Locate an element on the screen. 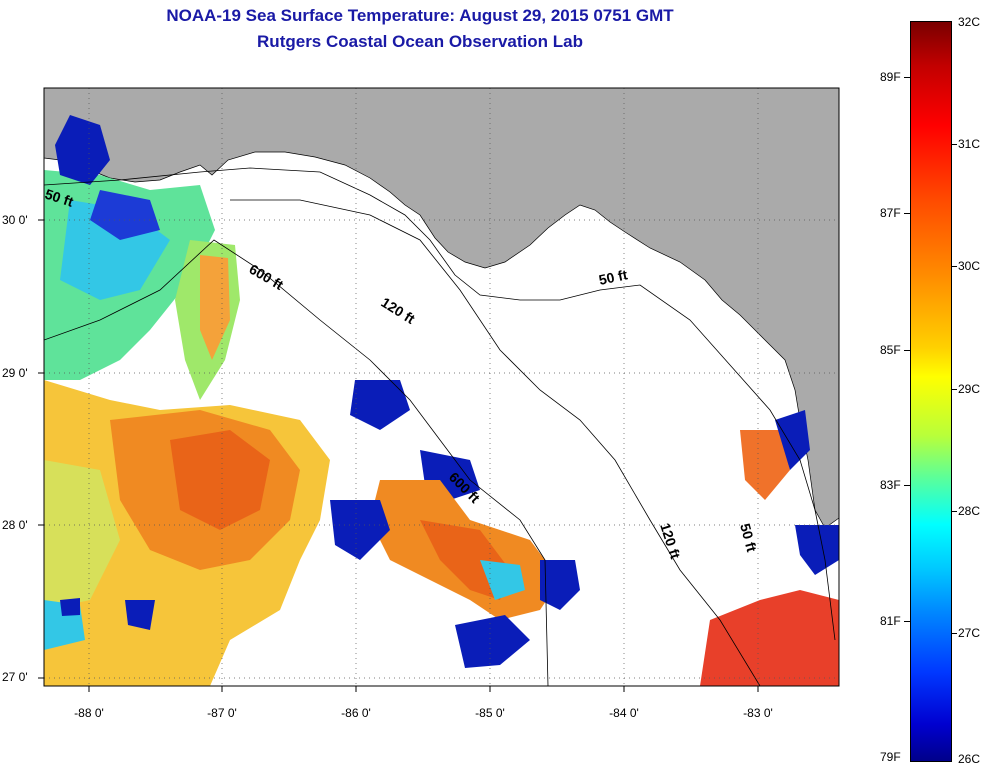 Image resolution: width=992 pixels, height=770 pixels. colorbar-c-label: 30C is located at coordinates (969, 266).